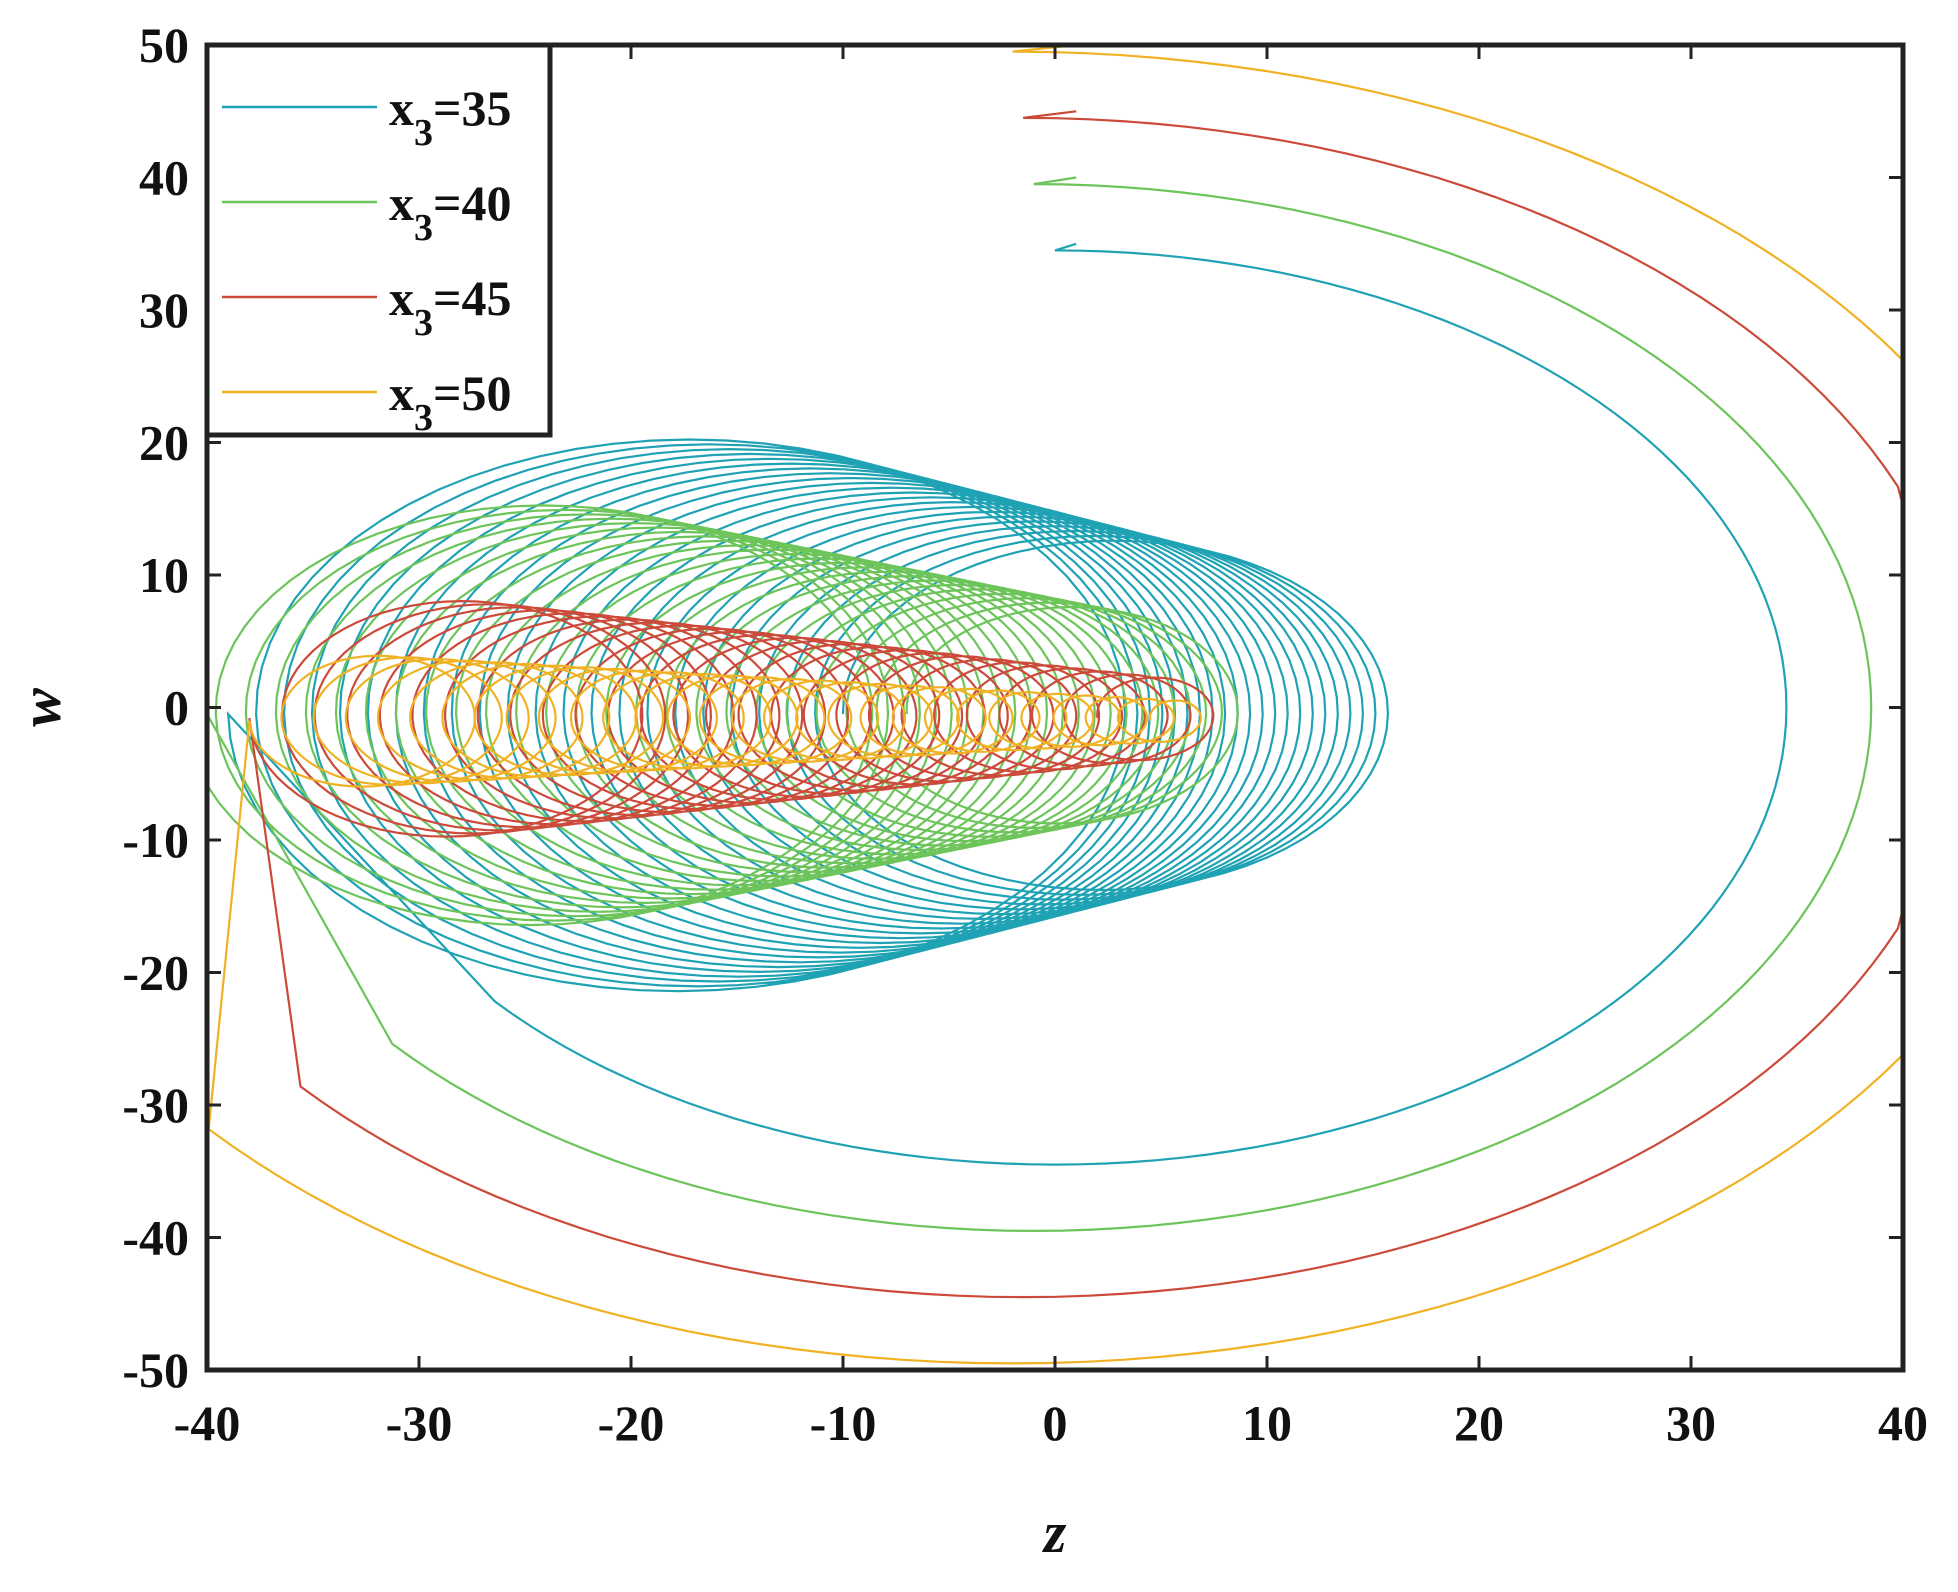 The height and width of the screenshot is (1592, 1958). Describe the element at coordinates (1691, 1423) in the screenshot. I see `x-tick-label: 30` at that location.